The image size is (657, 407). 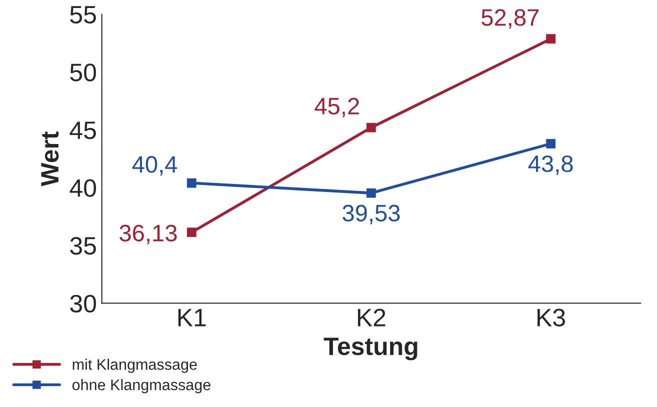 What do you see at coordinates (83, 188) in the screenshot?
I see `y-tick-label: 40` at bounding box center [83, 188].